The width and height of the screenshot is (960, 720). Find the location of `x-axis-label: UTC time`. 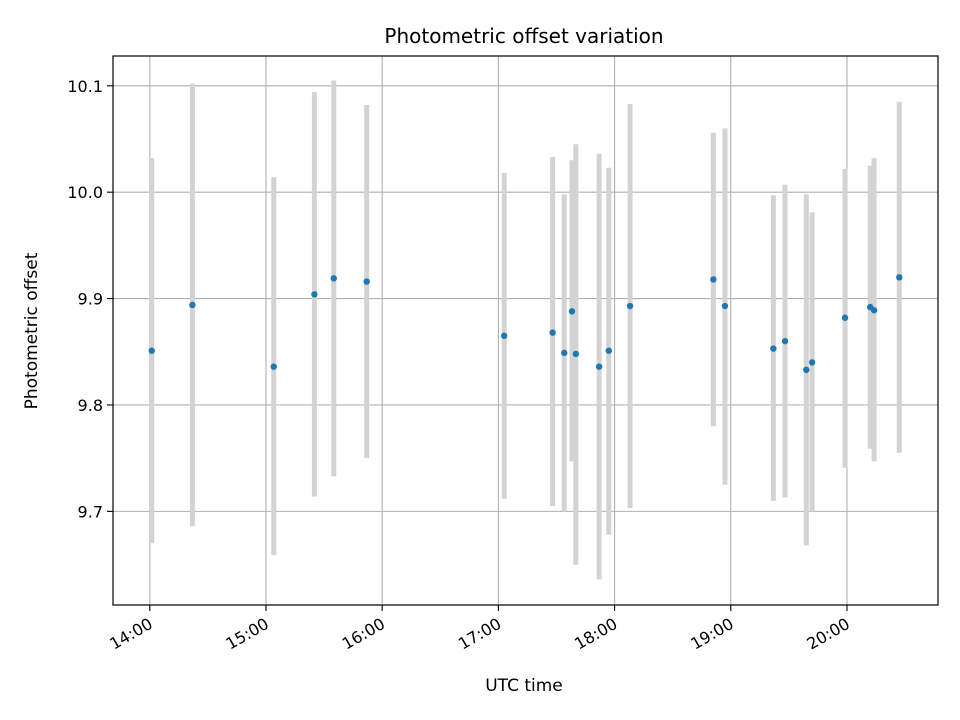

x-axis-label: UTC time is located at coordinates (524, 686).